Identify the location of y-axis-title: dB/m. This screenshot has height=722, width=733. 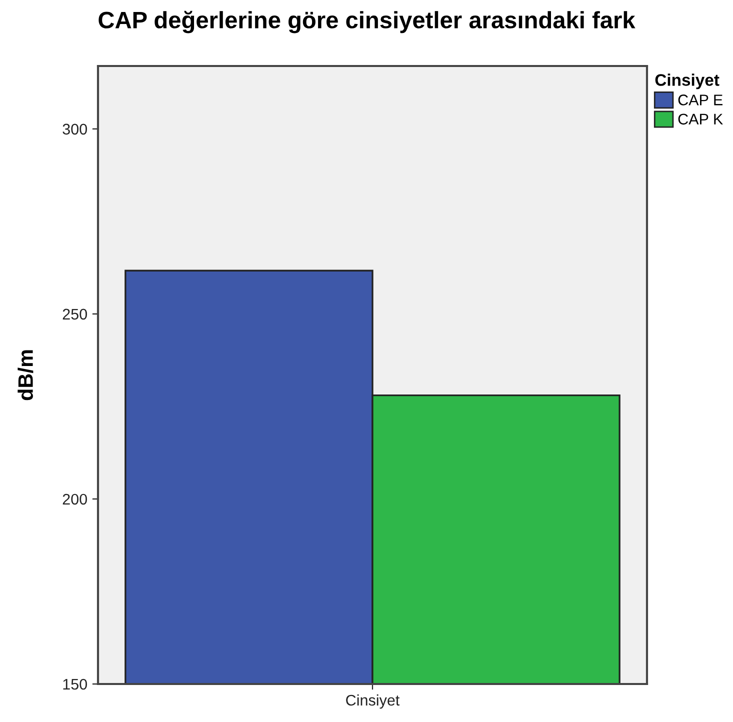
(26, 375).